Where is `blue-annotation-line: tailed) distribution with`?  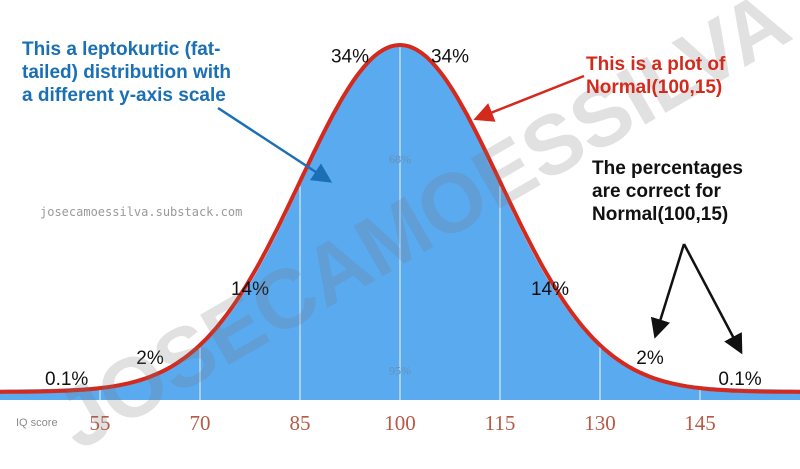
blue-annotation-line: tailed) distribution with is located at coordinates (126, 72).